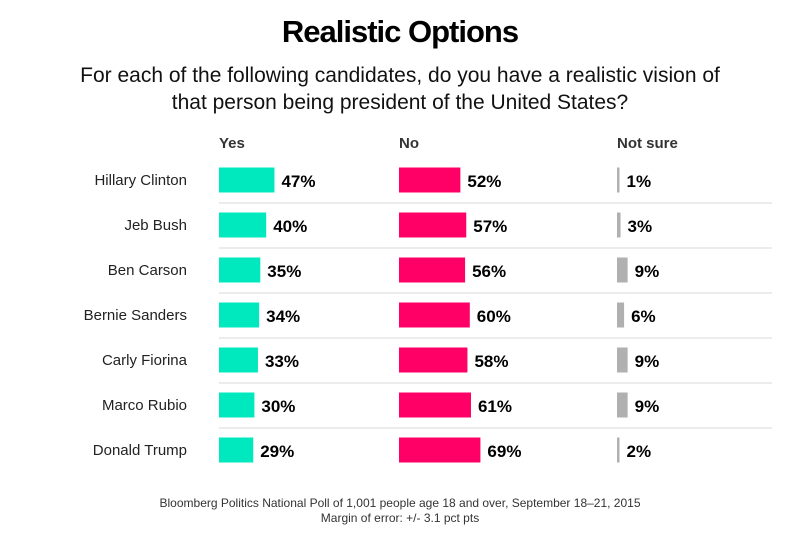 Image resolution: width=800 pixels, height=550 pixels. Describe the element at coordinates (135, 315) in the screenshot. I see `category-label-bernie-sanders: Bernie Sanders` at that location.